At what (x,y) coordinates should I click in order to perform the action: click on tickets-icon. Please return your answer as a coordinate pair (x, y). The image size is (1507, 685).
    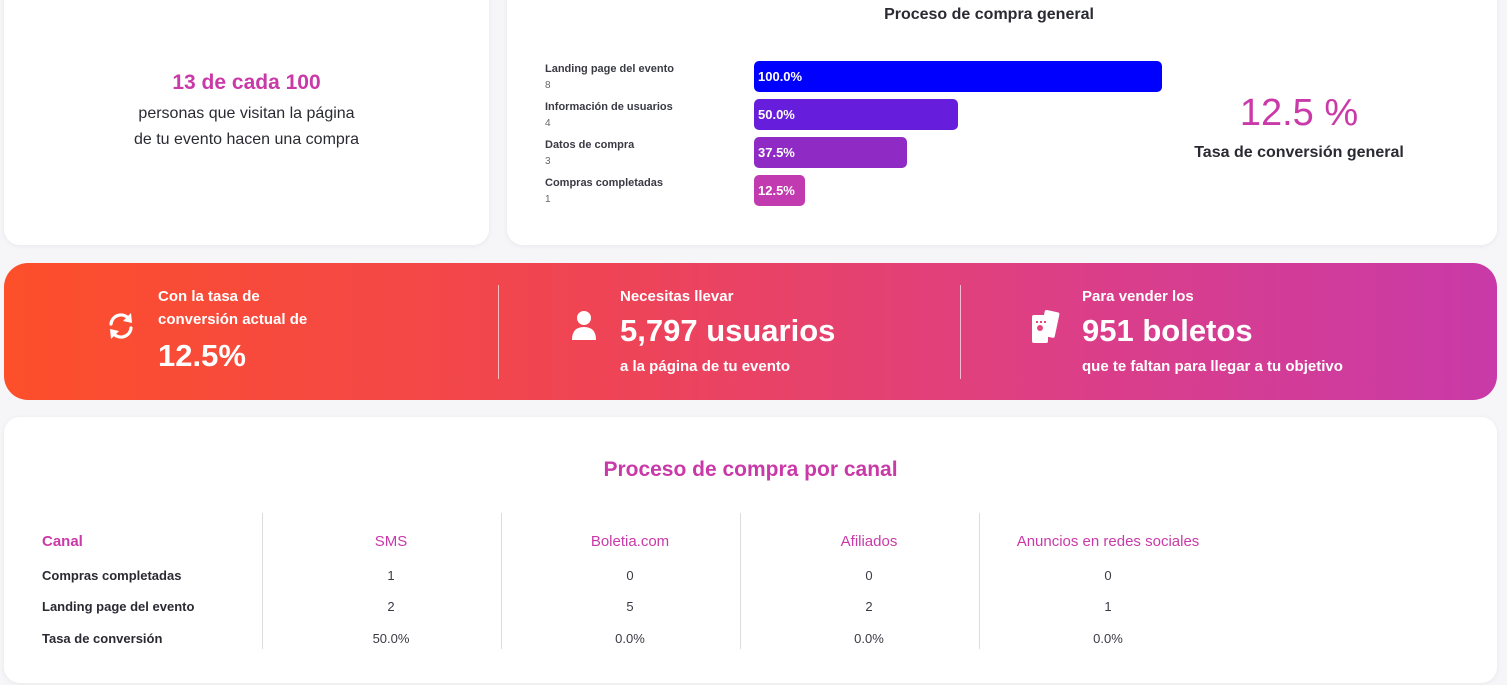
    Looking at the image, I should click on (1046, 326).